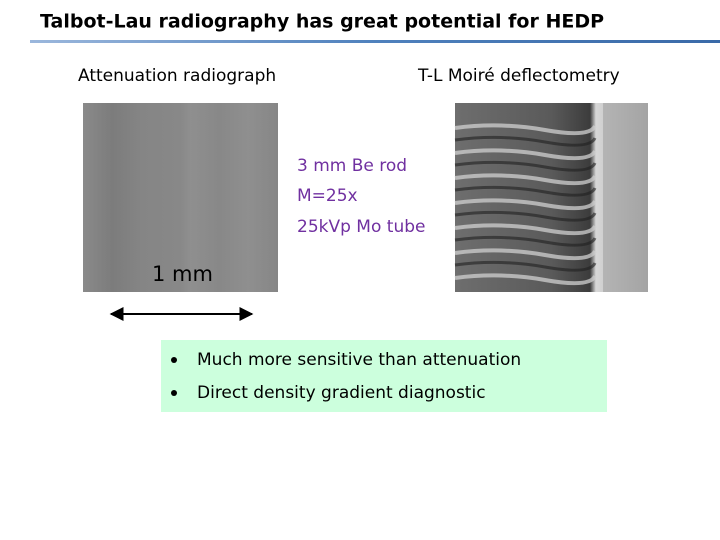 The width and height of the screenshot is (720, 540). Describe the element at coordinates (359, 360) in the screenshot. I see `bullet-text: Much more sensitive than attenuation` at that location.